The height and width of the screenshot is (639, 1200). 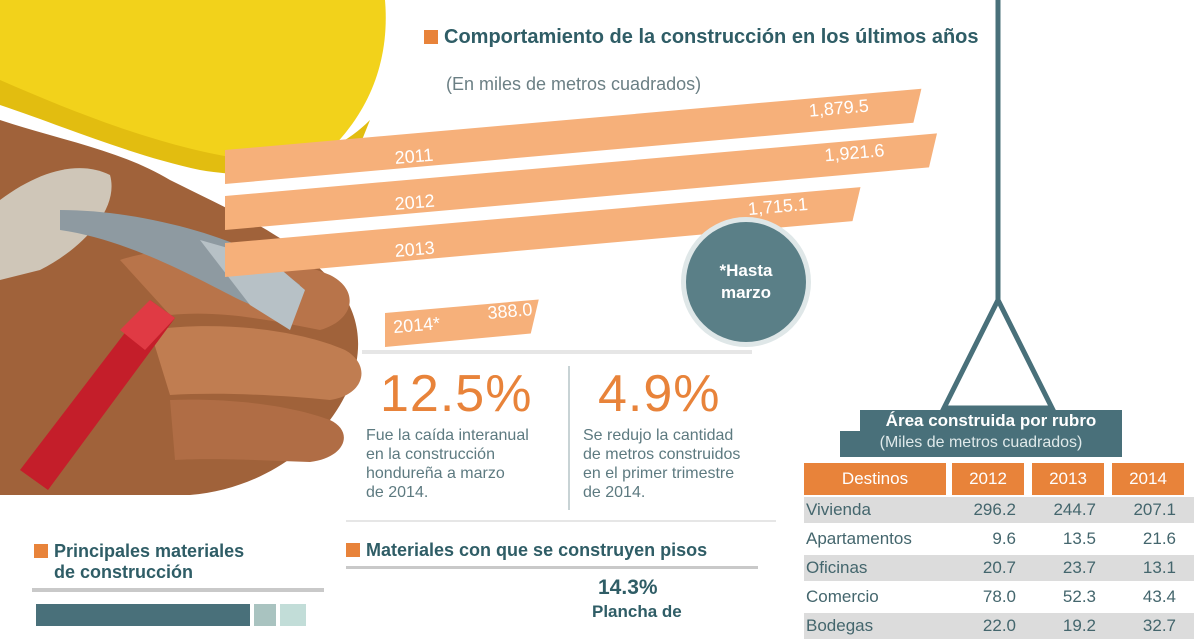 What do you see at coordinates (1068, 479) in the screenshot?
I see `table-header-2013: 2013` at bounding box center [1068, 479].